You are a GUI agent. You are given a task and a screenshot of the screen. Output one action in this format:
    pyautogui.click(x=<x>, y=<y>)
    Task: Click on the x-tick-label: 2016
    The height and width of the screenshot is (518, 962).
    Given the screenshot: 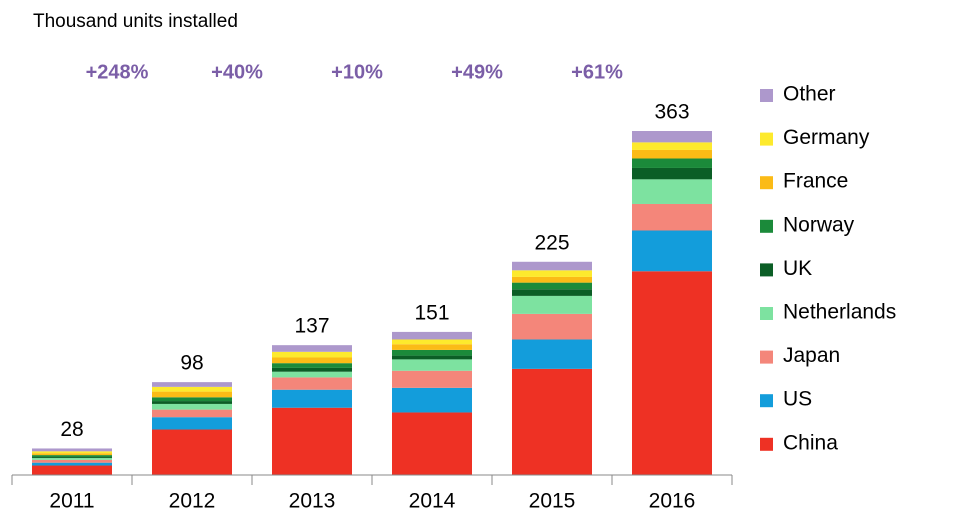 What is the action you would take?
    pyautogui.click(x=672, y=501)
    